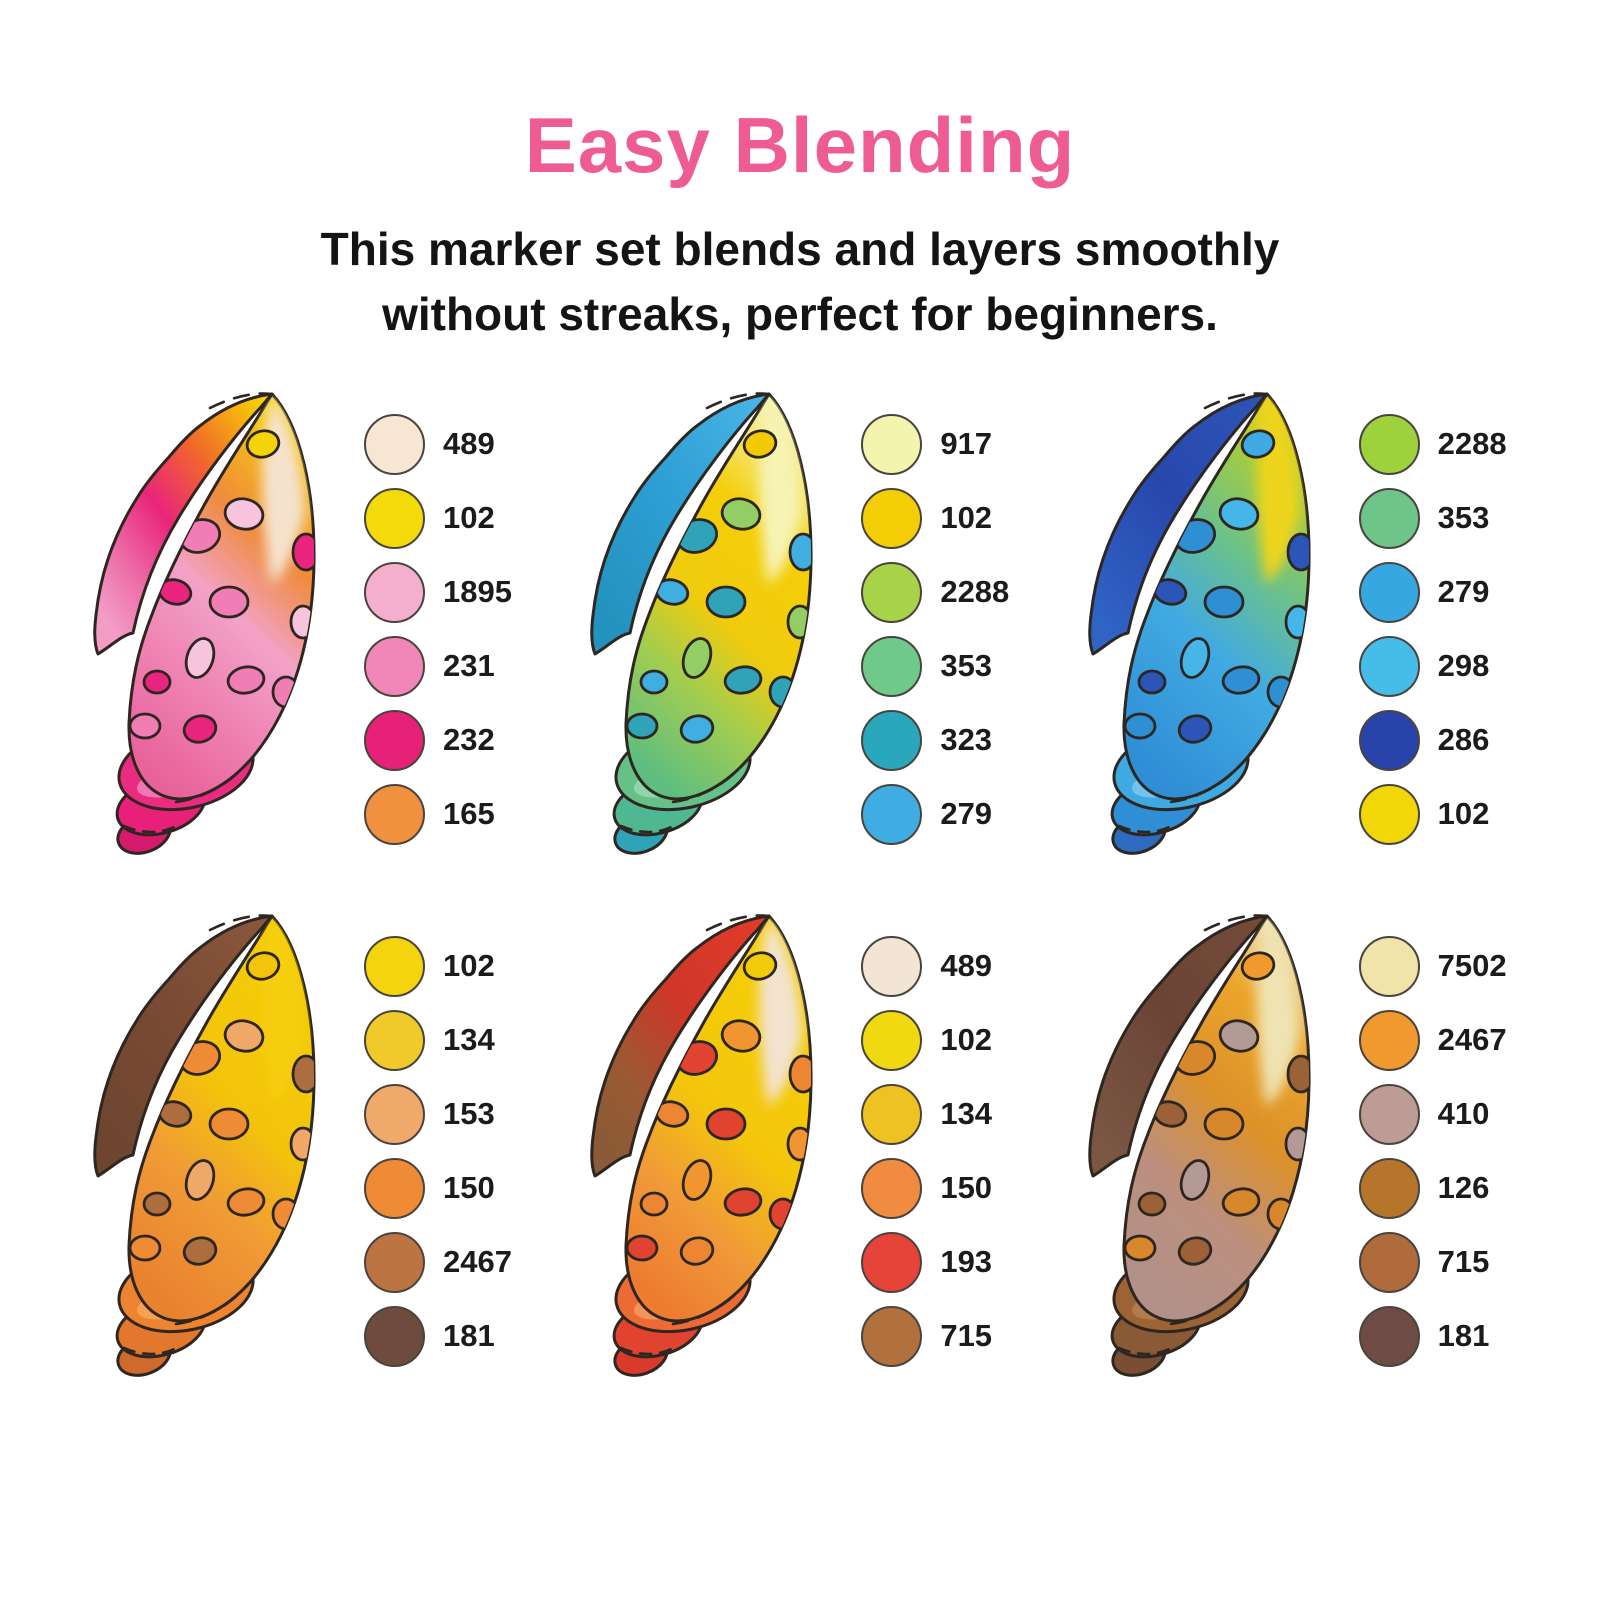 The width and height of the screenshot is (1600, 1600). What do you see at coordinates (469, 814) in the screenshot?
I see `marker-code-label: 165` at bounding box center [469, 814].